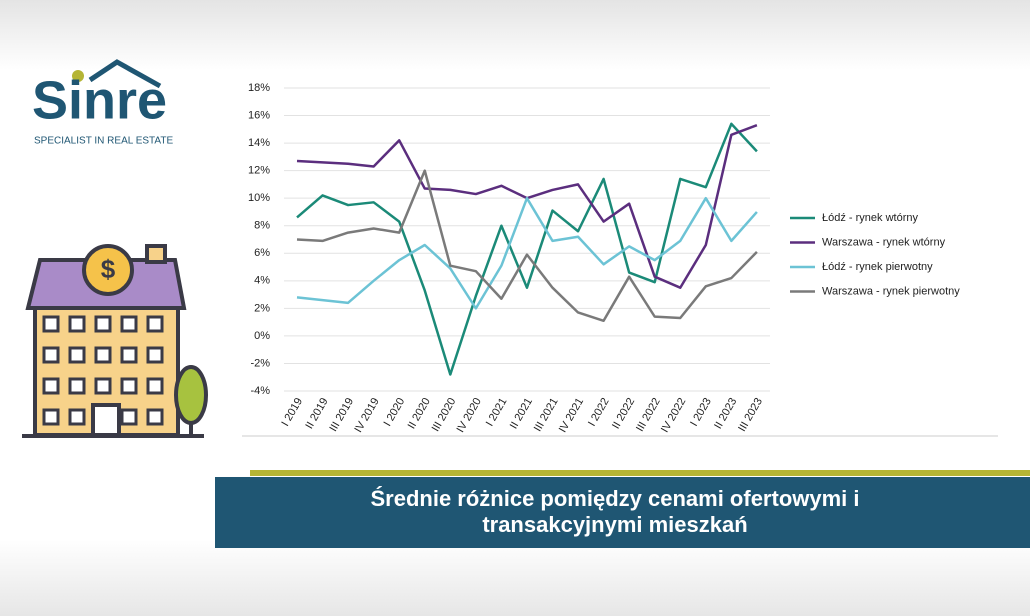  What do you see at coordinates (725, 413) in the screenshot?
I see `x-tick-label: II 2023` at bounding box center [725, 413].